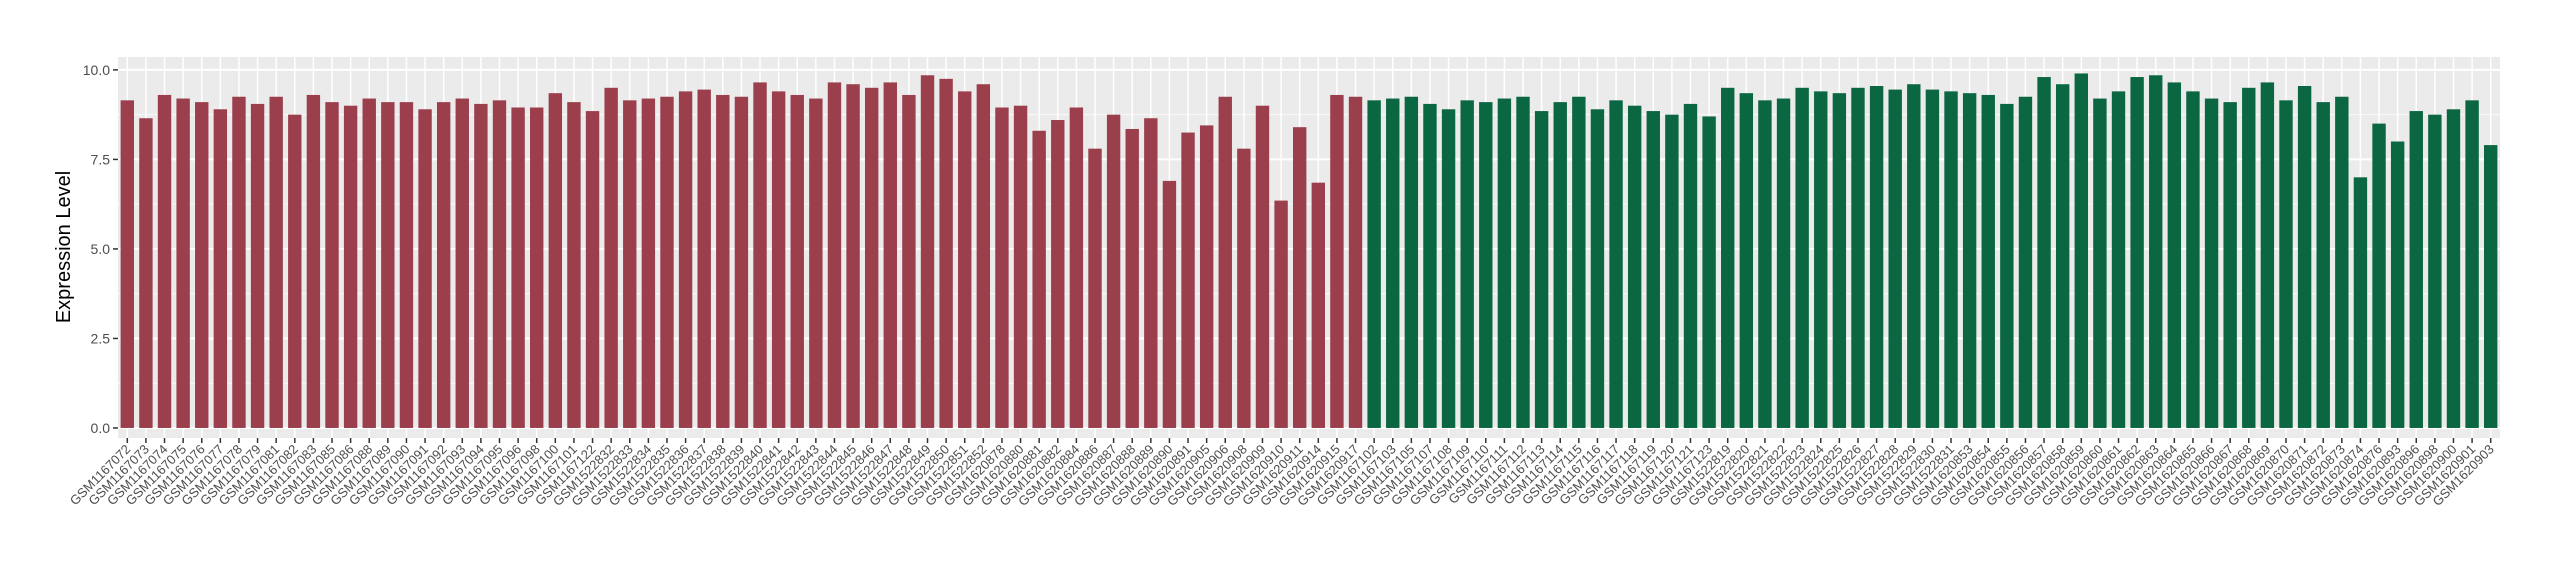 Image resolution: width=2560 pixels, height=580 pixels. Describe the element at coordinates (101, 249) in the screenshot. I see `y-tick-label: 5.0` at that location.